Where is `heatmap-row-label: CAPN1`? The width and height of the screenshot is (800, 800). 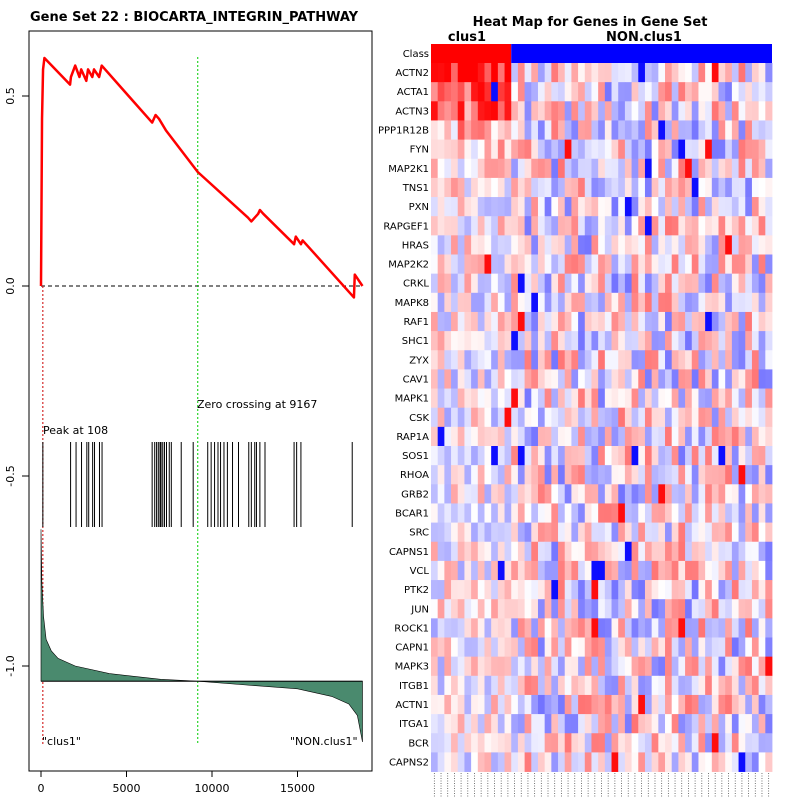
heatmap-row-label: CAPN1 is located at coordinates (412, 648).